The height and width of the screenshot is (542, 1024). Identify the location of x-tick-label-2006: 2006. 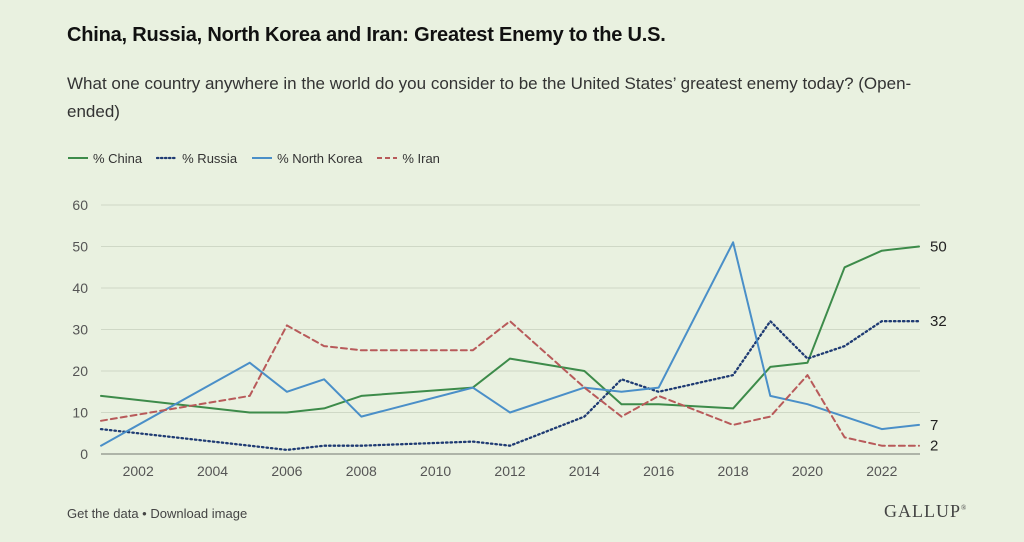
(286, 471).